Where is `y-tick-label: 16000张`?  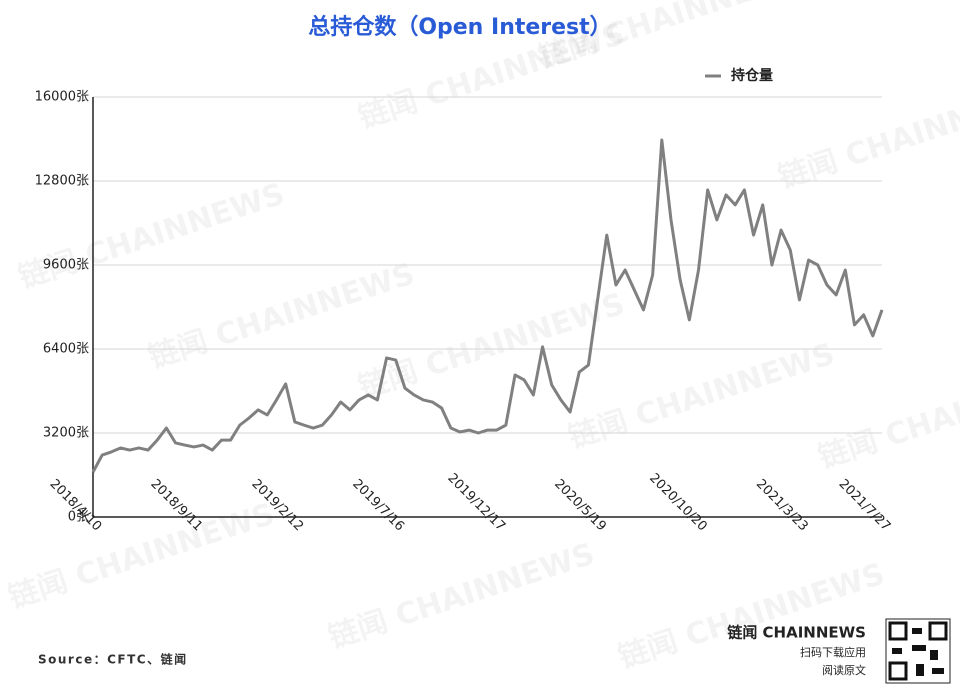 y-tick-label: 16000张 is located at coordinates (62, 97).